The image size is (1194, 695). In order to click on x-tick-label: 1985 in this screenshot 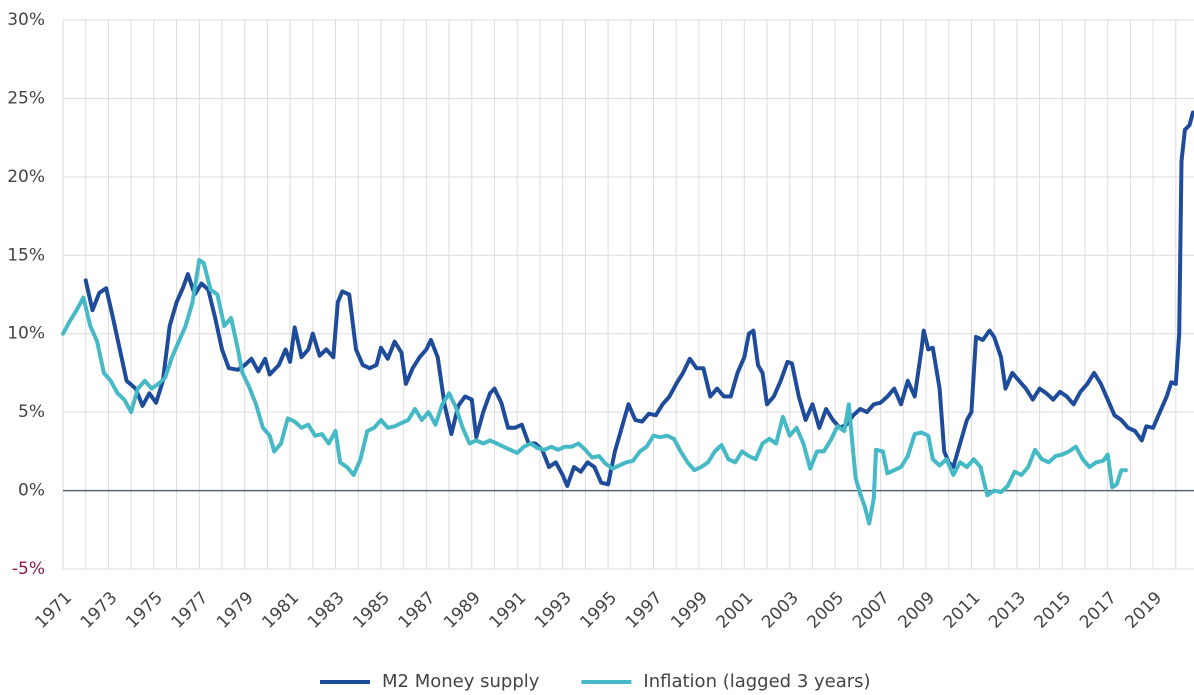, I will do `click(371, 610)`.